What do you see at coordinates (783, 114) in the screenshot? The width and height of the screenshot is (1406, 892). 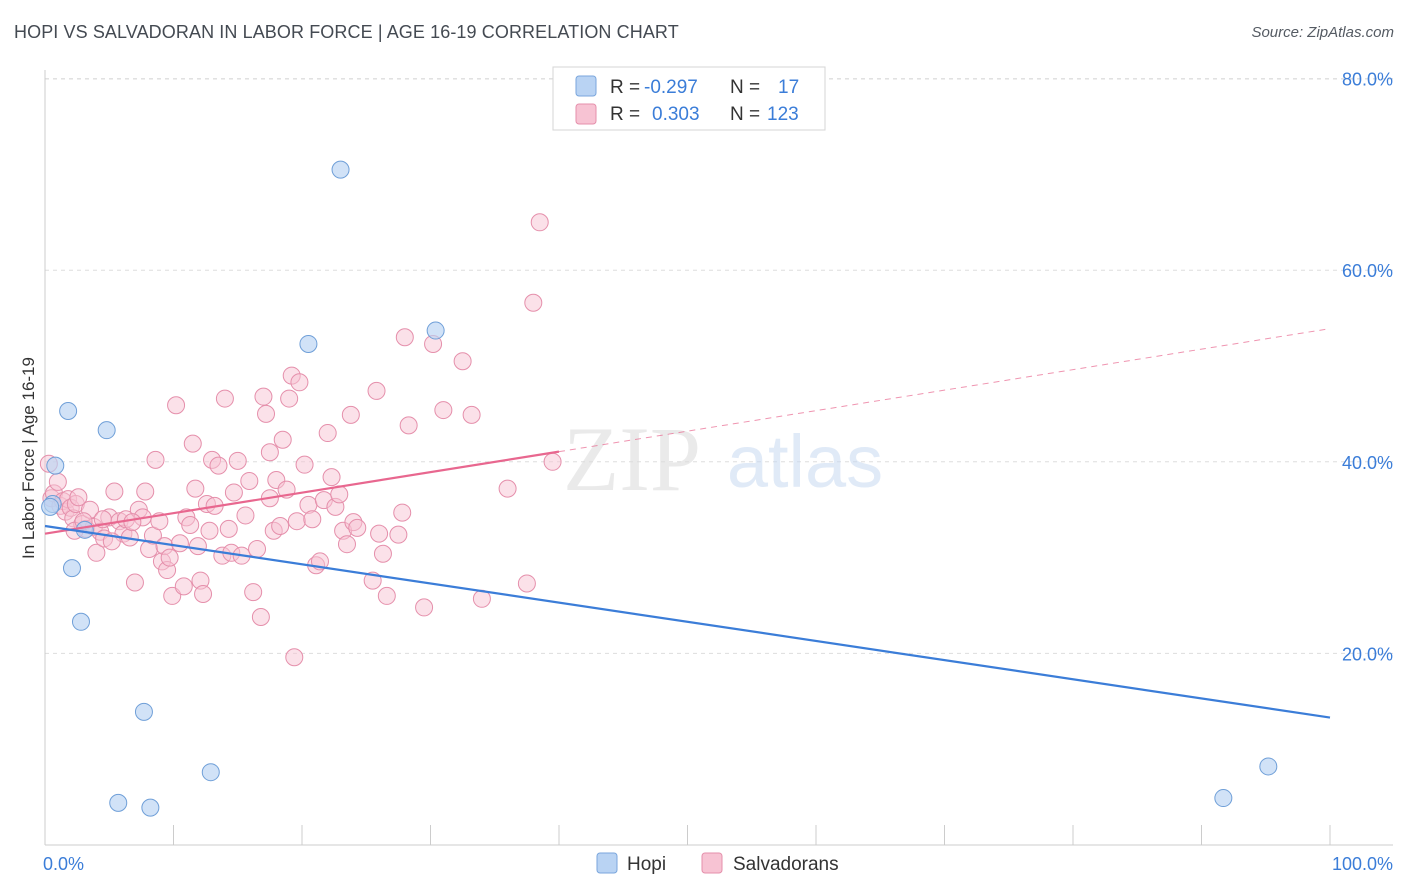 I see `salvadoran-n-value: 123` at bounding box center [783, 114].